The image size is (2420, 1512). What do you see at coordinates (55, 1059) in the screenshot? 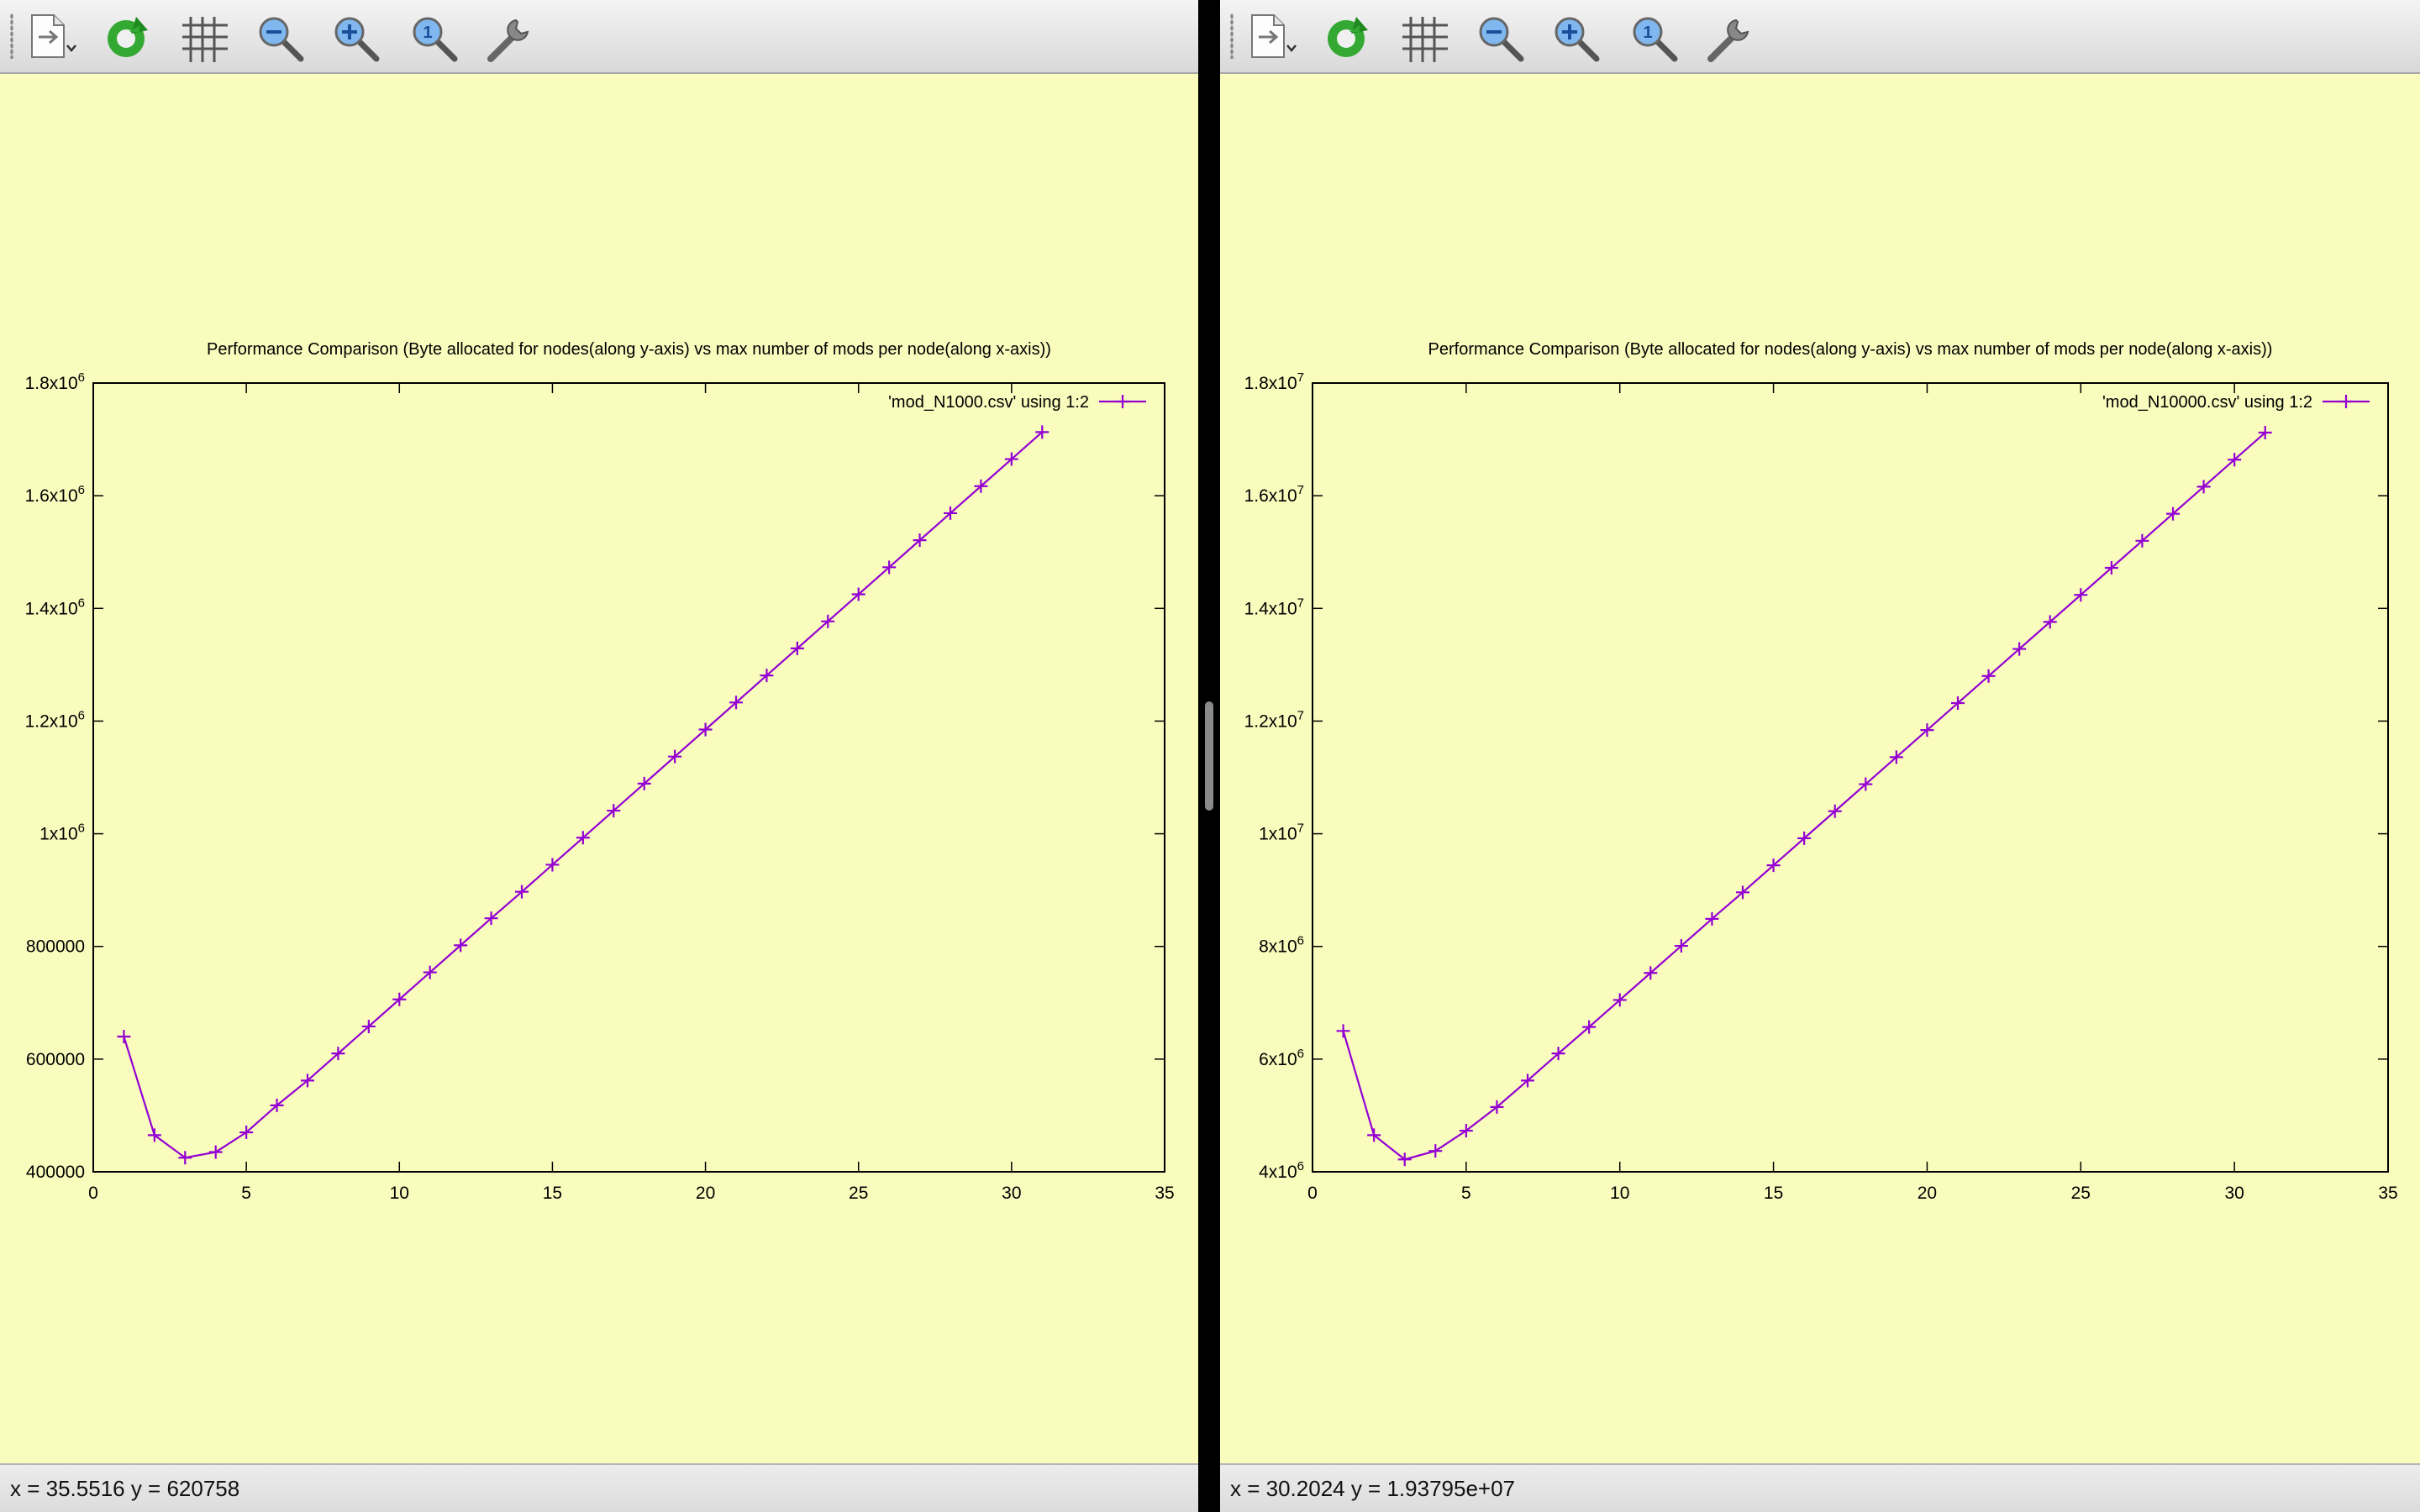
I see `y-tick-label: 600000` at bounding box center [55, 1059].